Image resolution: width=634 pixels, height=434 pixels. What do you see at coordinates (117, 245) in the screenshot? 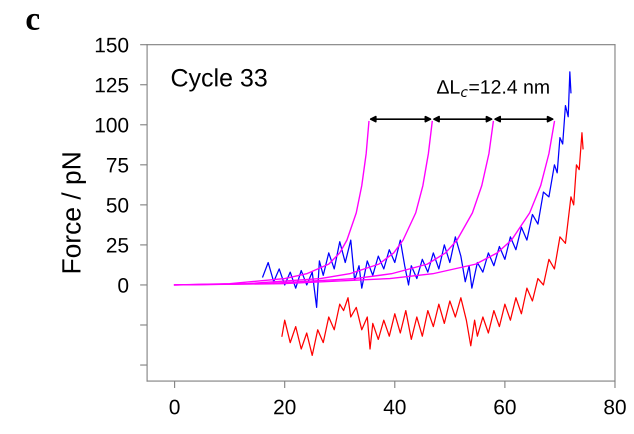
I see `y-tick-label: 25` at bounding box center [117, 245].